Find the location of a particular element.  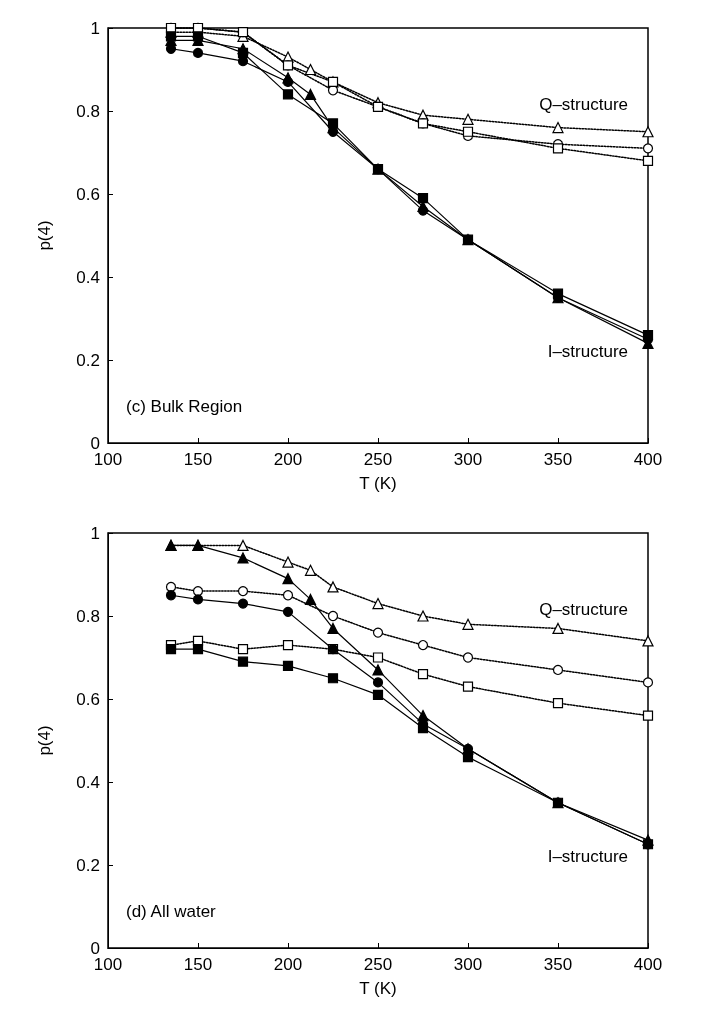

annotation: (d) All water is located at coordinates (171, 911).